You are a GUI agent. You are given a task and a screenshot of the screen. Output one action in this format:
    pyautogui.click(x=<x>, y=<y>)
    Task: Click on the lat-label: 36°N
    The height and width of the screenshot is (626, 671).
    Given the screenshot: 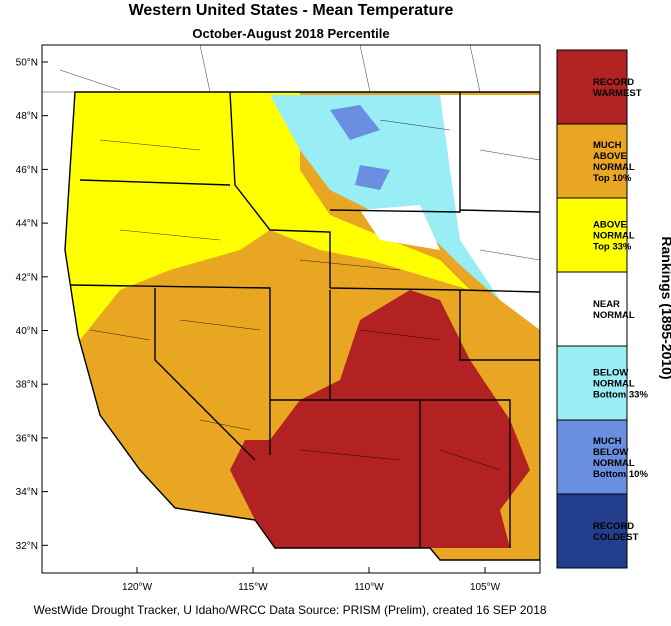 What is the action you would take?
    pyautogui.click(x=27, y=438)
    